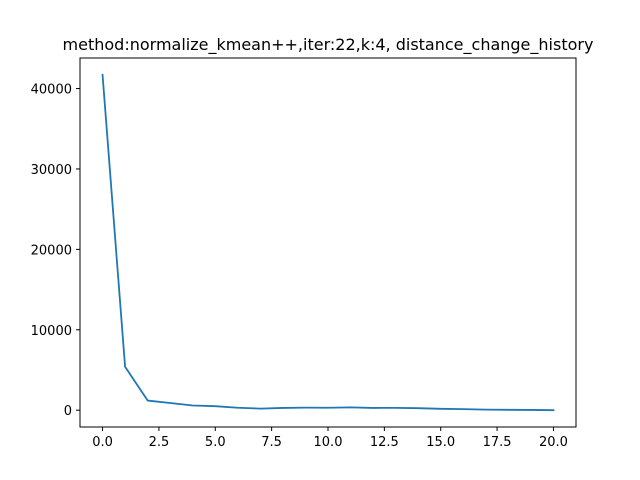 This screenshot has height=480, width=640. Describe the element at coordinates (497, 442) in the screenshot. I see `x-tick-label: 17.5` at that location.